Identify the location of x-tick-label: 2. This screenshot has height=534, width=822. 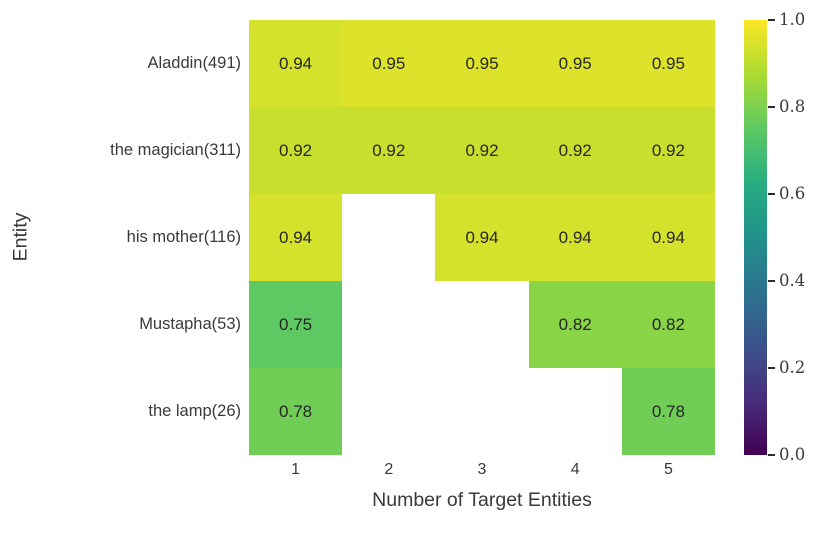
(389, 469).